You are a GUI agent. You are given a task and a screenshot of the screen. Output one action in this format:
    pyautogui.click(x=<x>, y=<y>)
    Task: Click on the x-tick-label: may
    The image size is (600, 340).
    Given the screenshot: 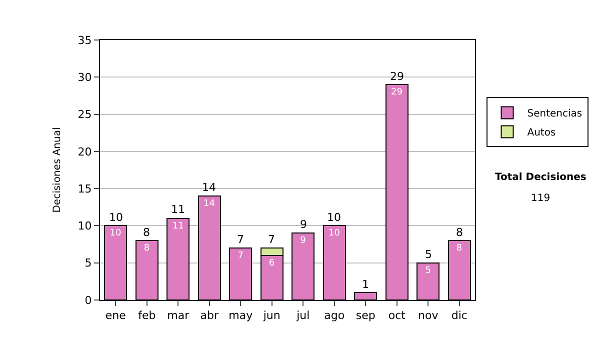 What is the action you would take?
    pyautogui.click(x=241, y=315)
    